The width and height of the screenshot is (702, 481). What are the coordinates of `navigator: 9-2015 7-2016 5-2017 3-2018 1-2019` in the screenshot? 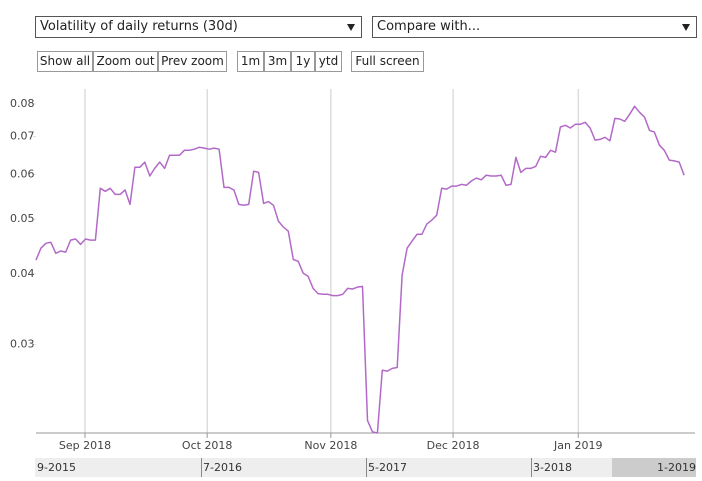 It's located at (365, 467).